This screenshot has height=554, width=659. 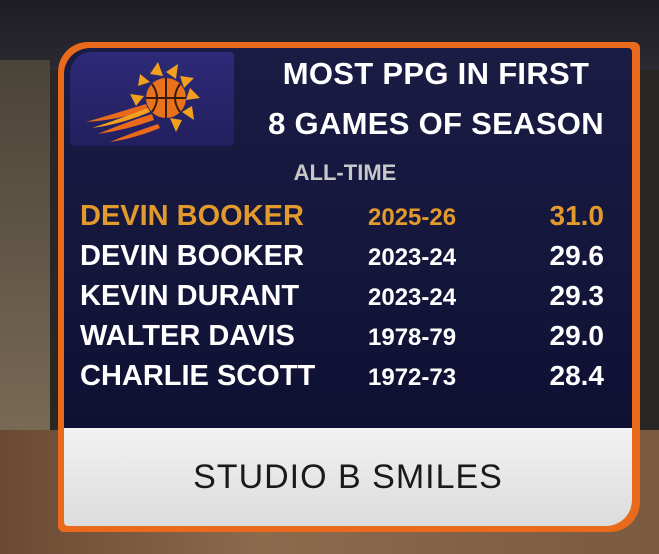 I want to click on background-left, so click(x=25, y=250).